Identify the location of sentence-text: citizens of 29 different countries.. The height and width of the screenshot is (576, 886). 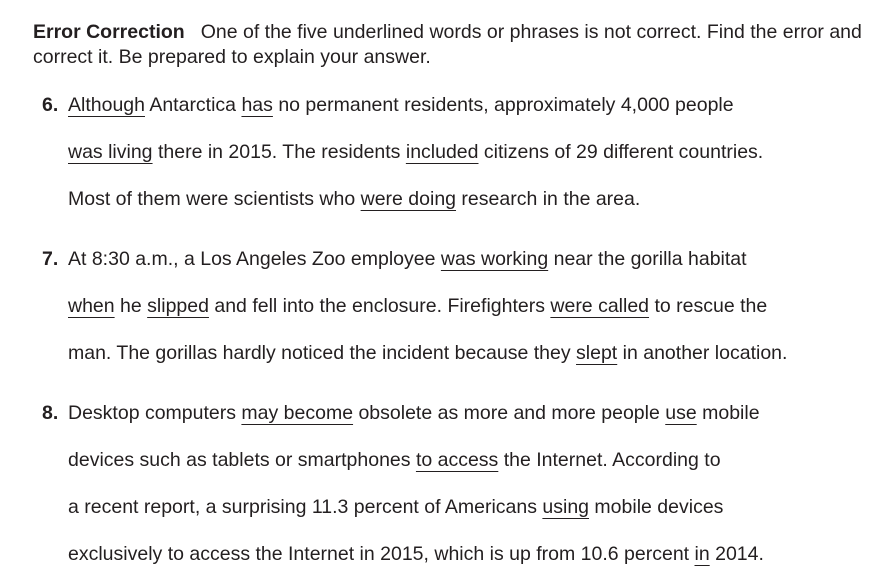
(621, 152).